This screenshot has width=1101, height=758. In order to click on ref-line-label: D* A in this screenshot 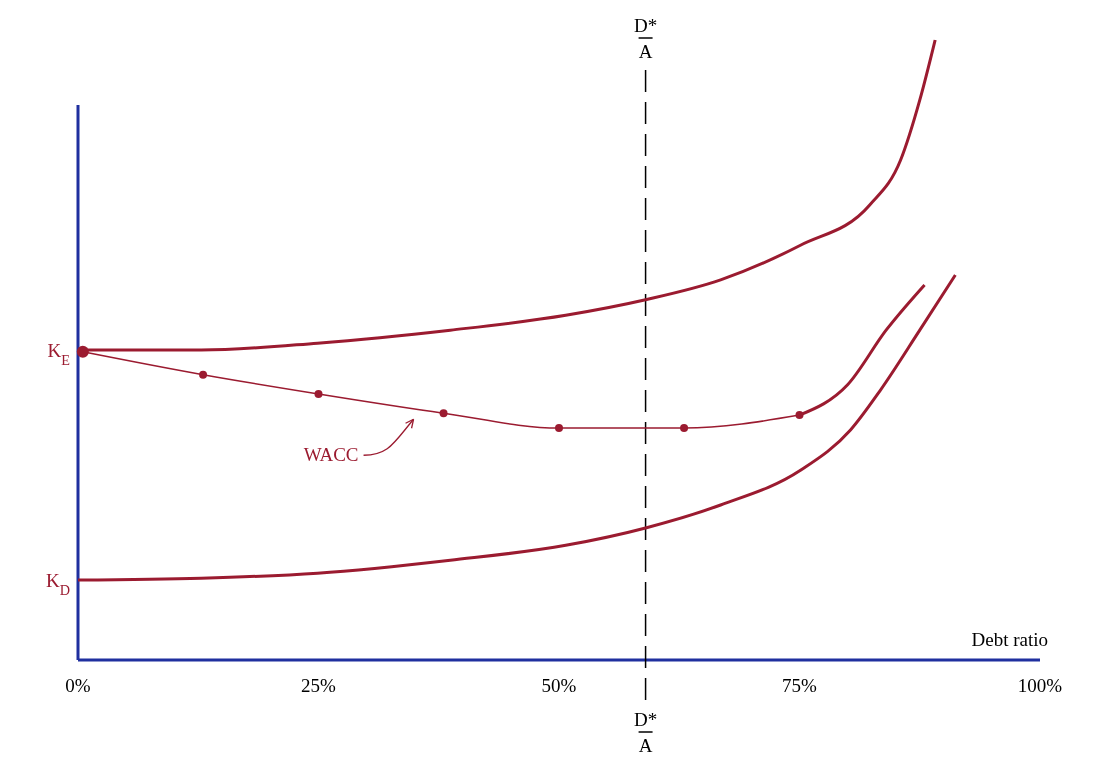, I will do `click(645, 38)`.